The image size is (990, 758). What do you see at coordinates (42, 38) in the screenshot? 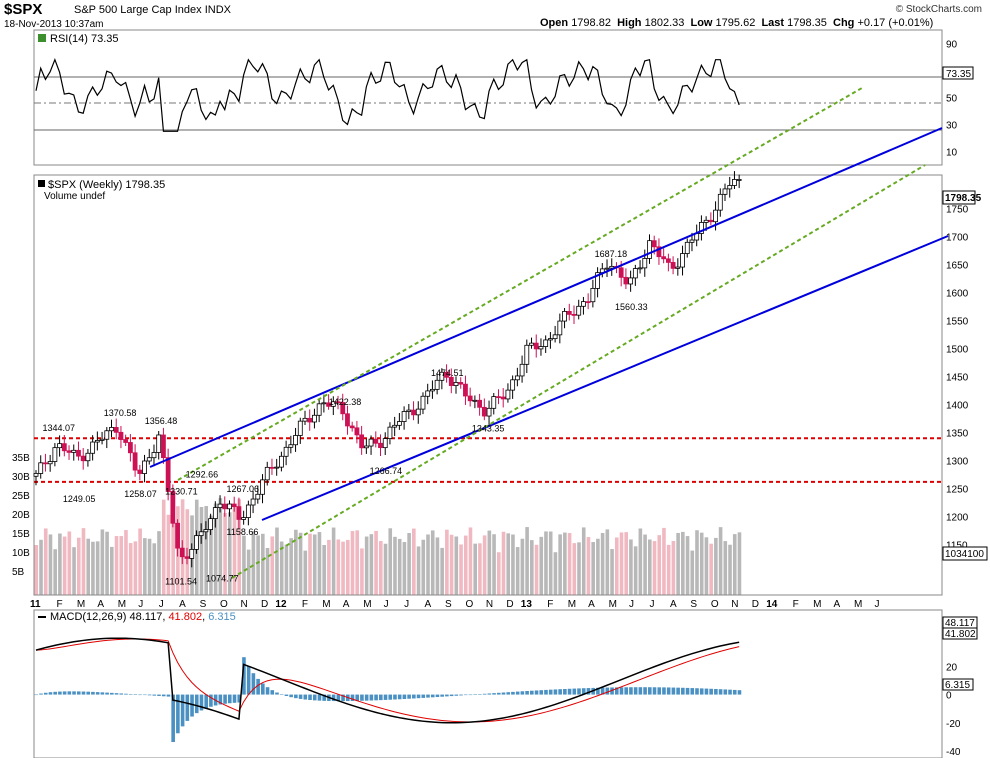
I see `rsi-legend-swatch` at bounding box center [42, 38].